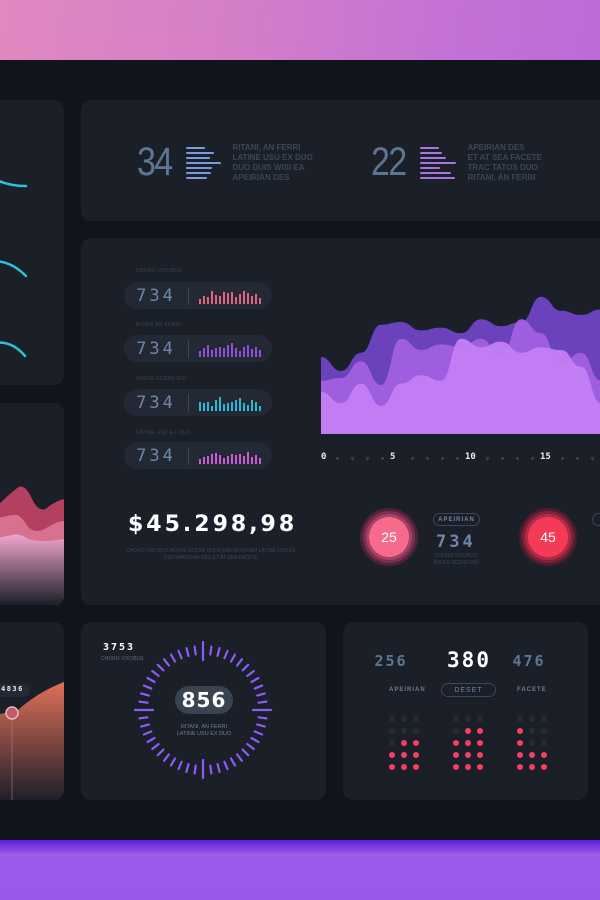 The height and width of the screenshot is (900, 600). Describe the element at coordinates (204, 730) in the screenshot. I see `gauge-description: RITANI, AN FERRI LATINE USU EX DUO` at that location.